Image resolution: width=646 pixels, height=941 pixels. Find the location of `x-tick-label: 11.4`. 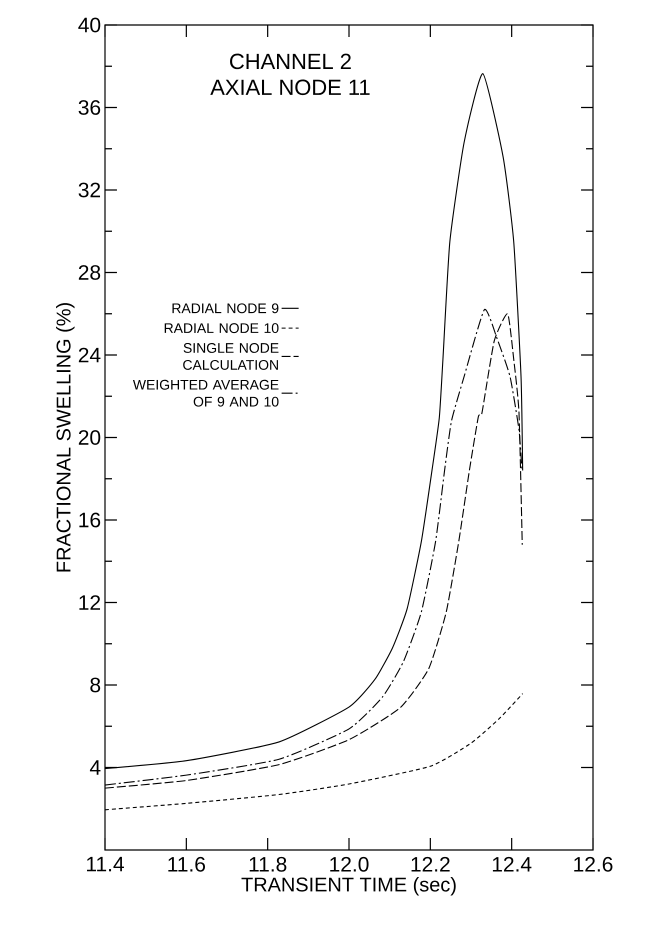

x-tick-label: 11.4 is located at coordinates (105, 864).